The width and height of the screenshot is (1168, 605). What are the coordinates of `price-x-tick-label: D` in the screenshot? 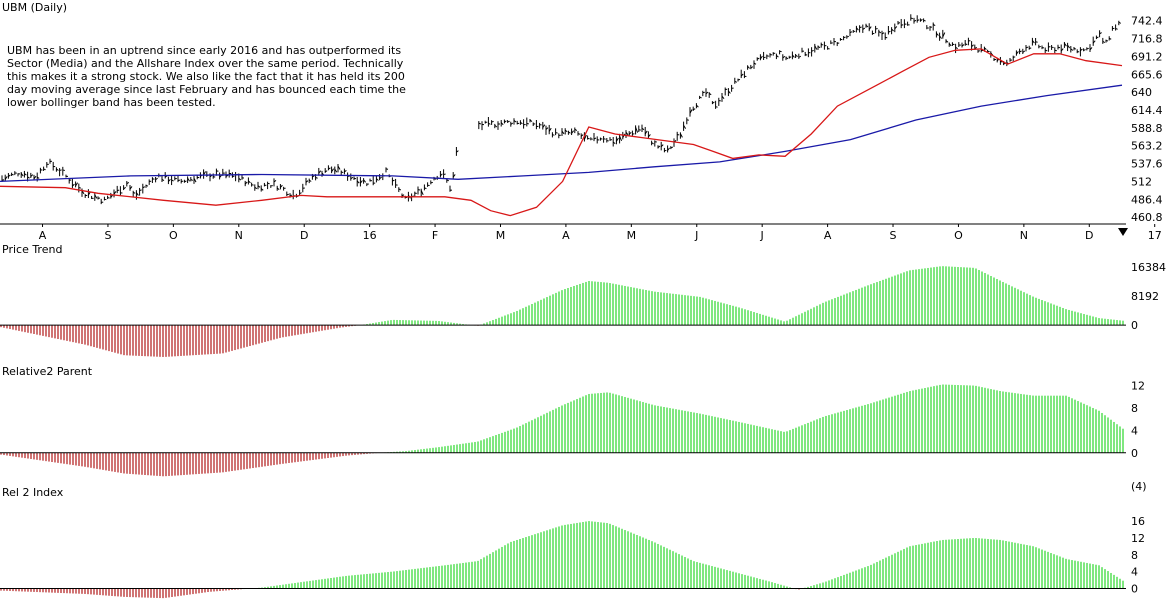 It's located at (304, 235).